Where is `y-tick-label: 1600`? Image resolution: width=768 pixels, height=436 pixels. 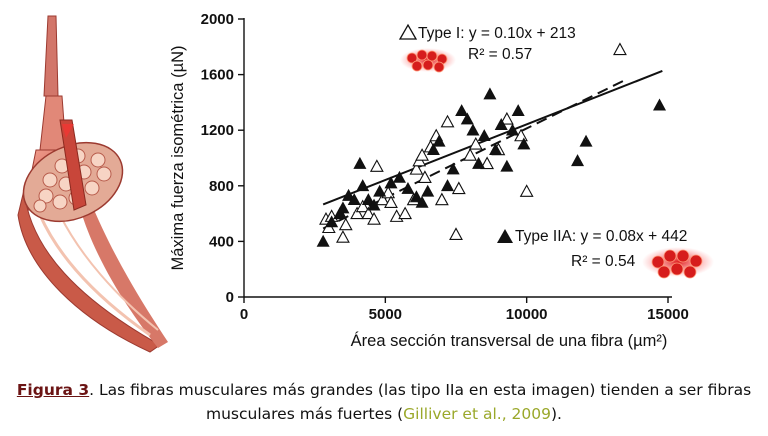
y-tick-label: 1600 is located at coordinates (217, 75).